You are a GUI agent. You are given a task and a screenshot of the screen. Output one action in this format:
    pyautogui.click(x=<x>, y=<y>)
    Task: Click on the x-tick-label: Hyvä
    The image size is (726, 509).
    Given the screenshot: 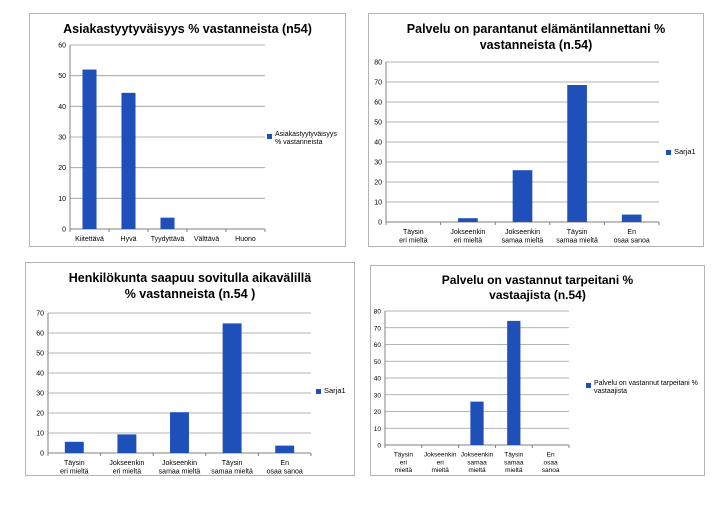 What is the action you would take?
    pyautogui.click(x=129, y=239)
    